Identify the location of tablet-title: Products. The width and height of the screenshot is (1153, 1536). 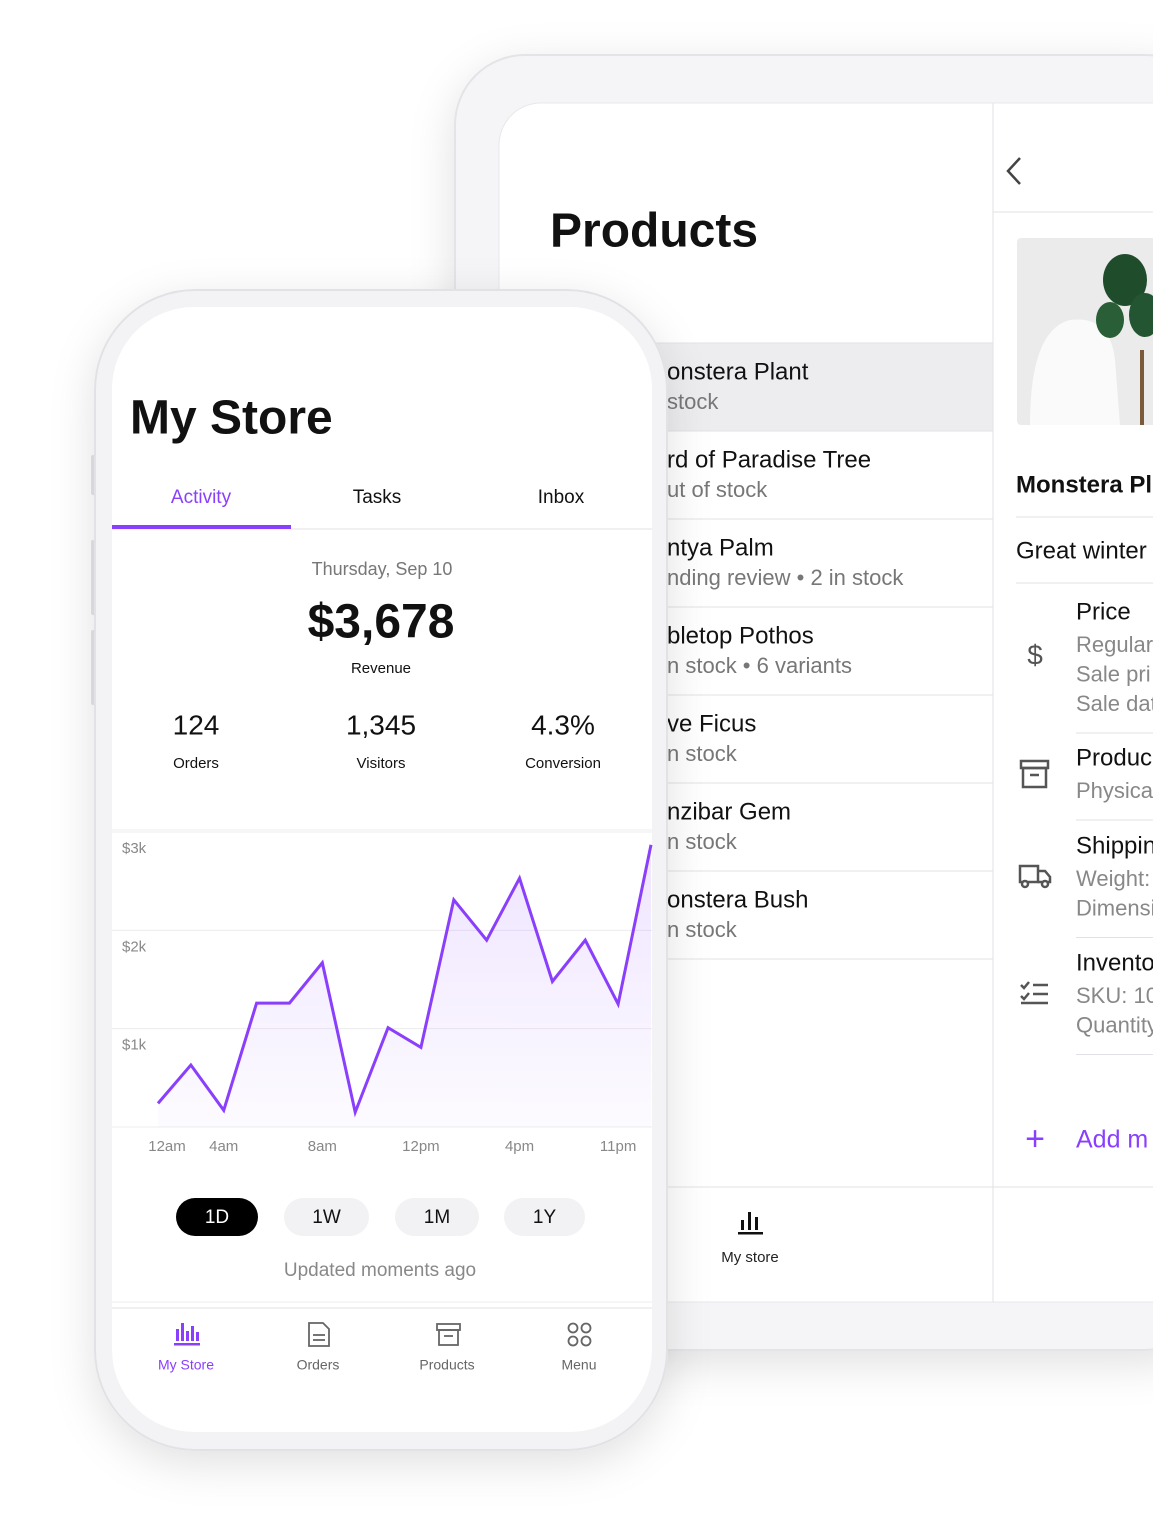
(654, 231).